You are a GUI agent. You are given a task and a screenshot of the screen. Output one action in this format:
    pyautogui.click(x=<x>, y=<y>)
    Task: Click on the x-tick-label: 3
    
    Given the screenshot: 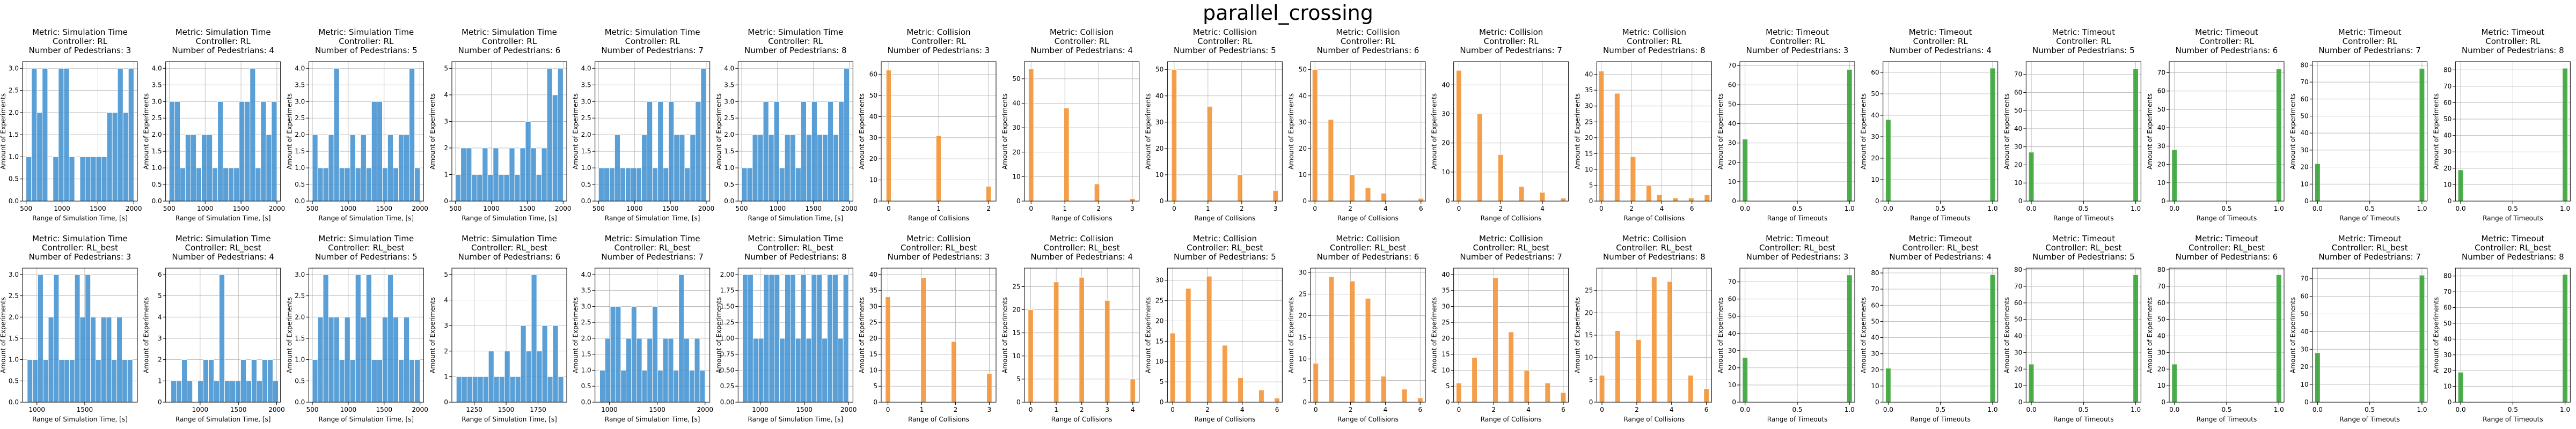 What is the action you would take?
    pyautogui.click(x=1132, y=208)
    